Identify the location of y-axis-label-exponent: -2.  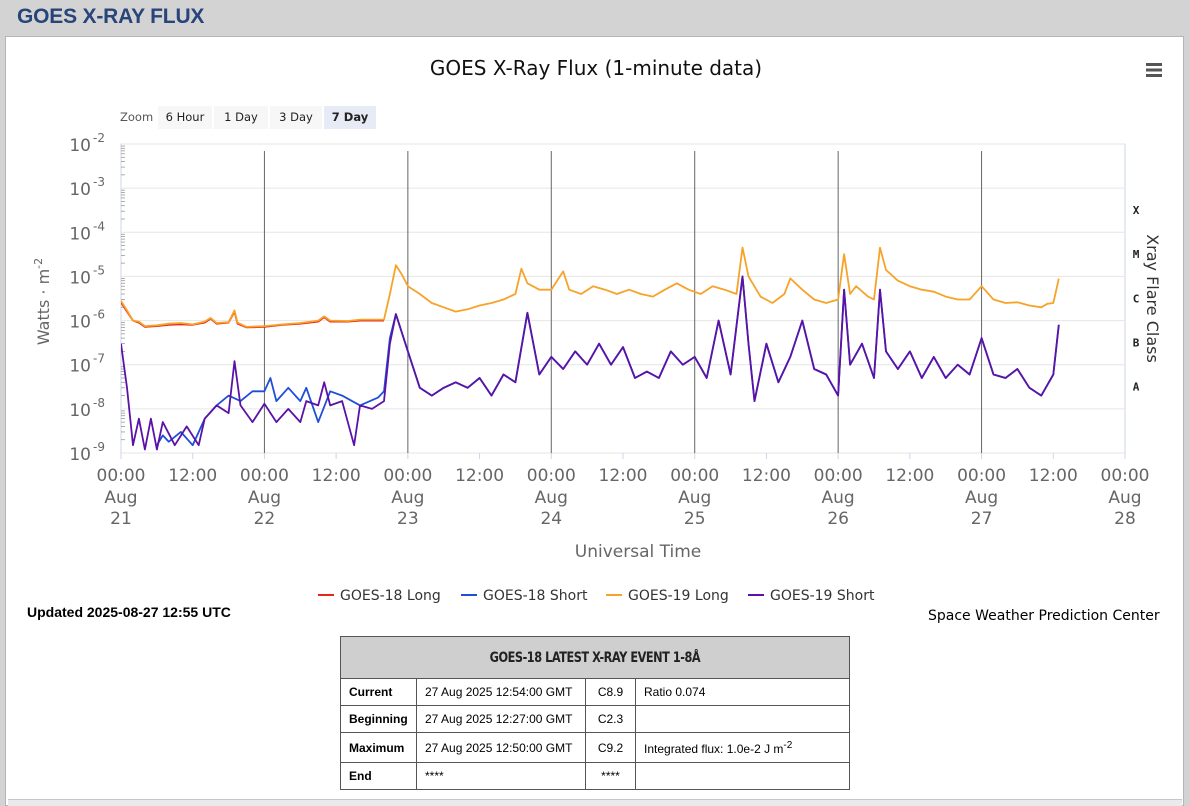
(38, 263).